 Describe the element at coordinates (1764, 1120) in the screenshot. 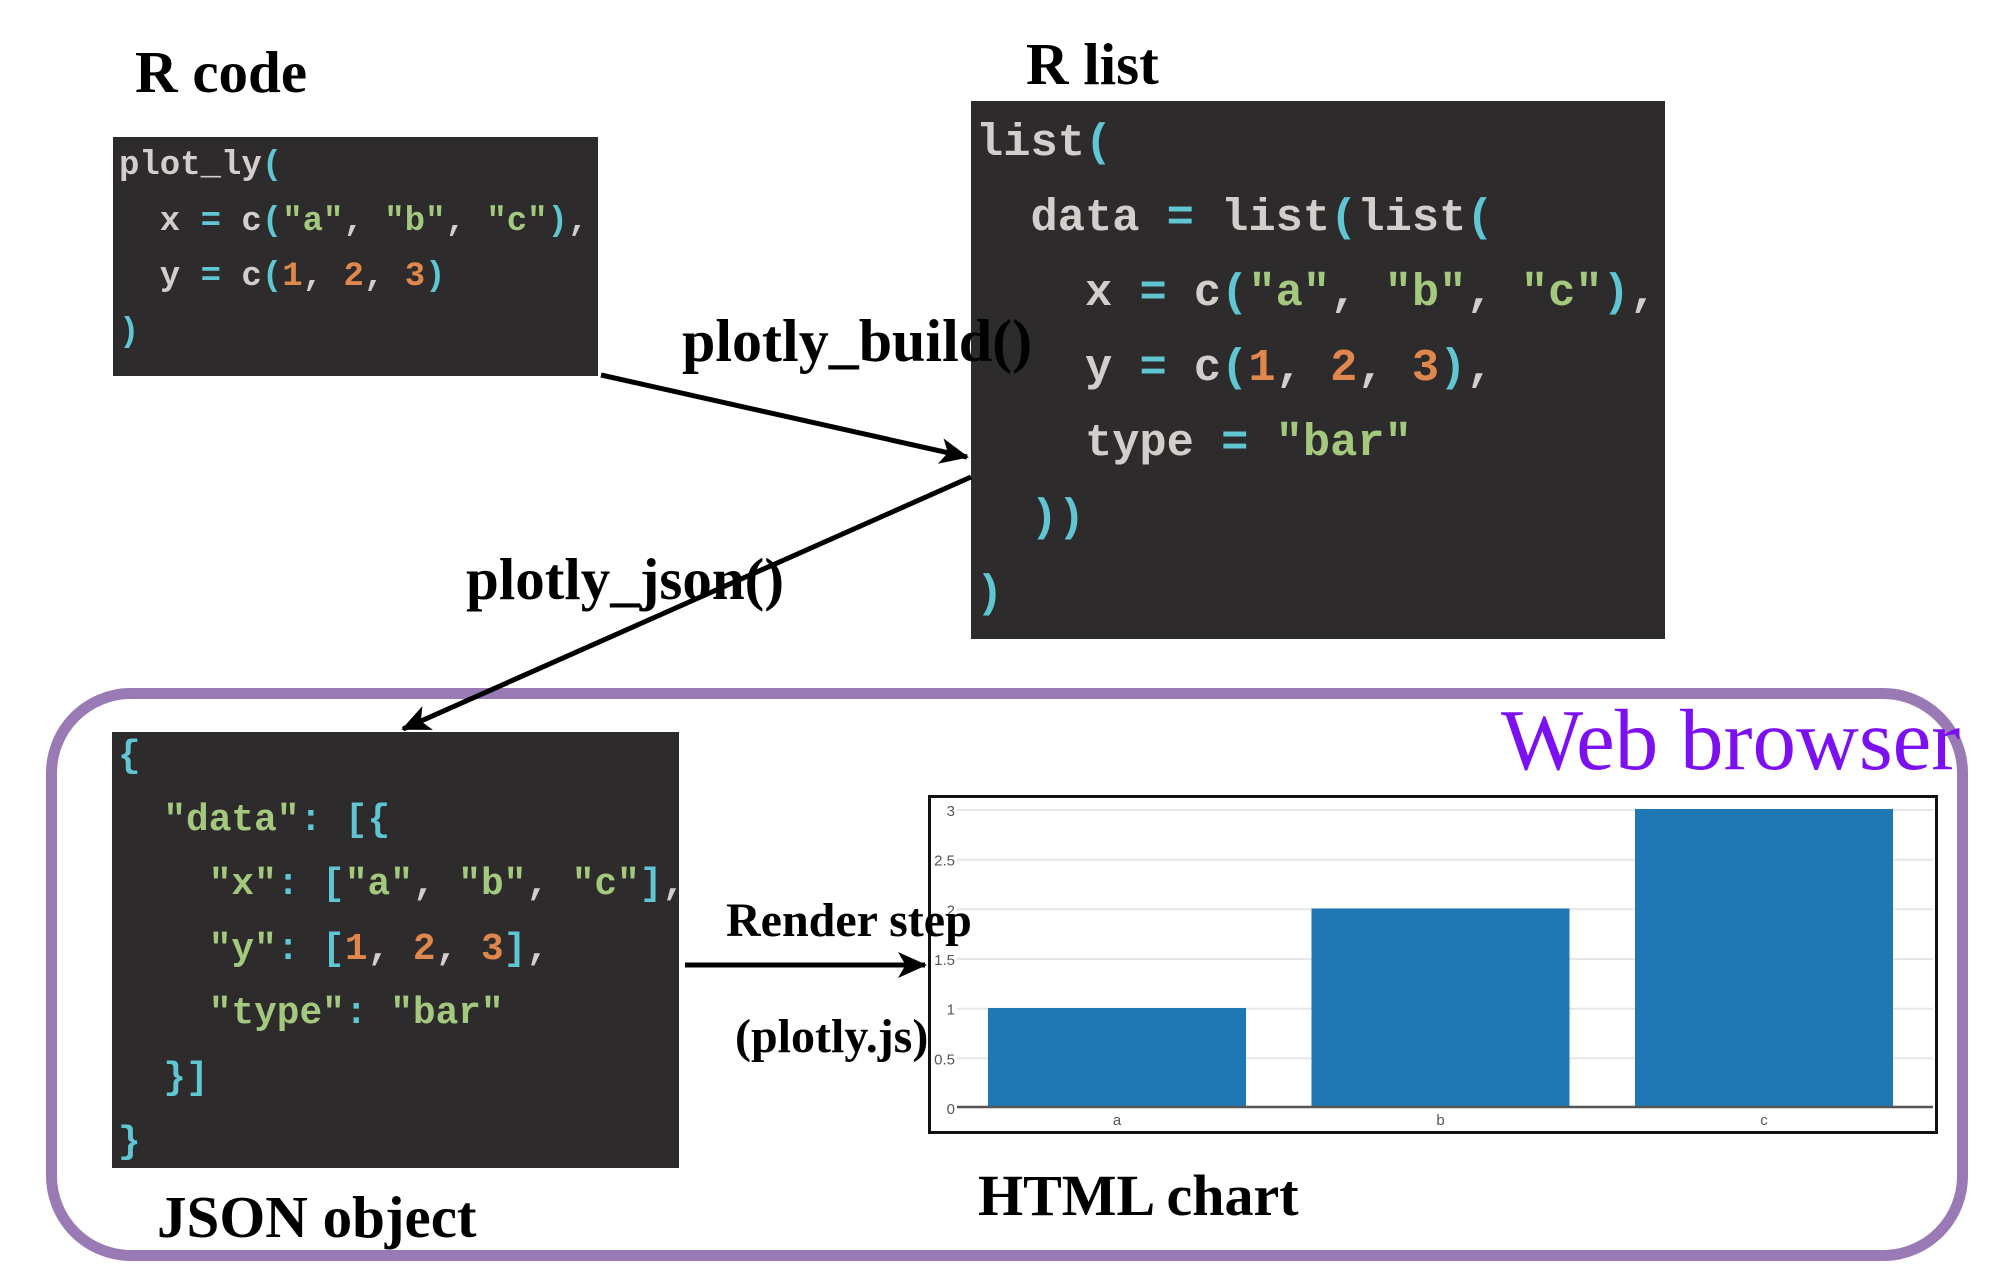

I see `svg-text: c` at that location.